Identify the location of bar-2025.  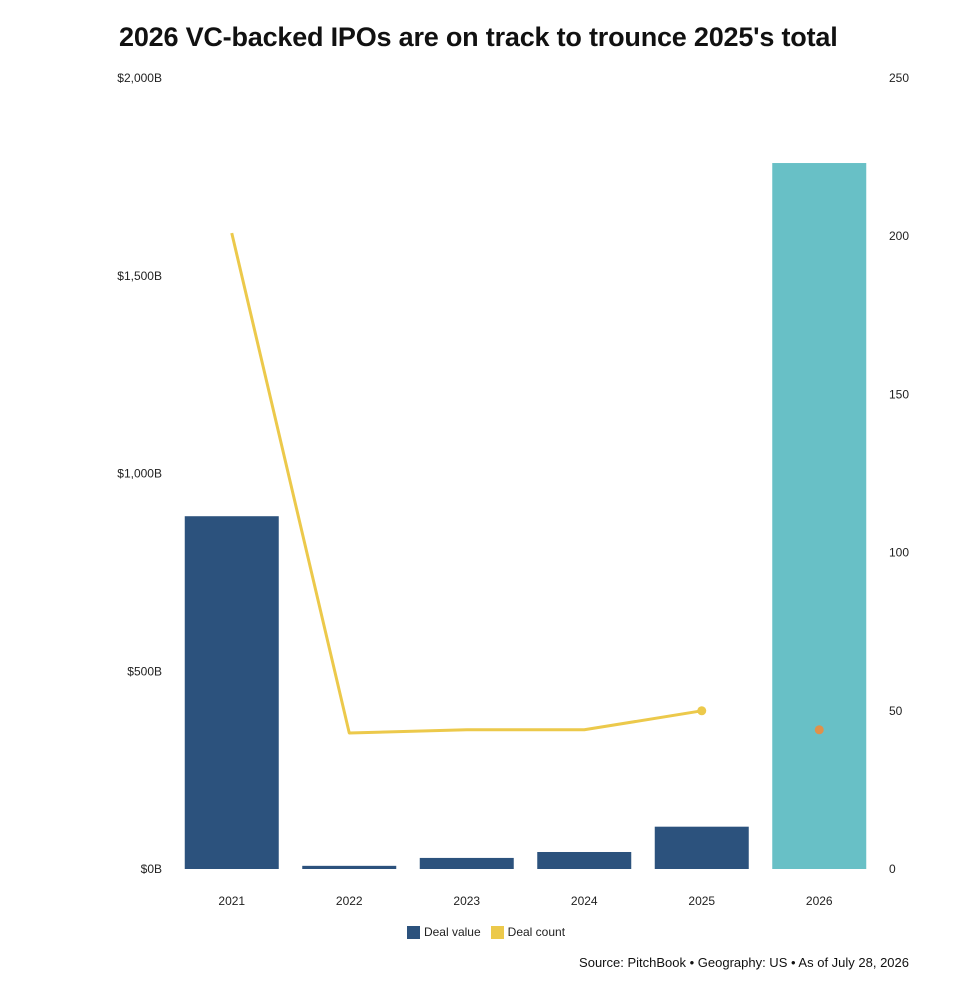
(701, 847).